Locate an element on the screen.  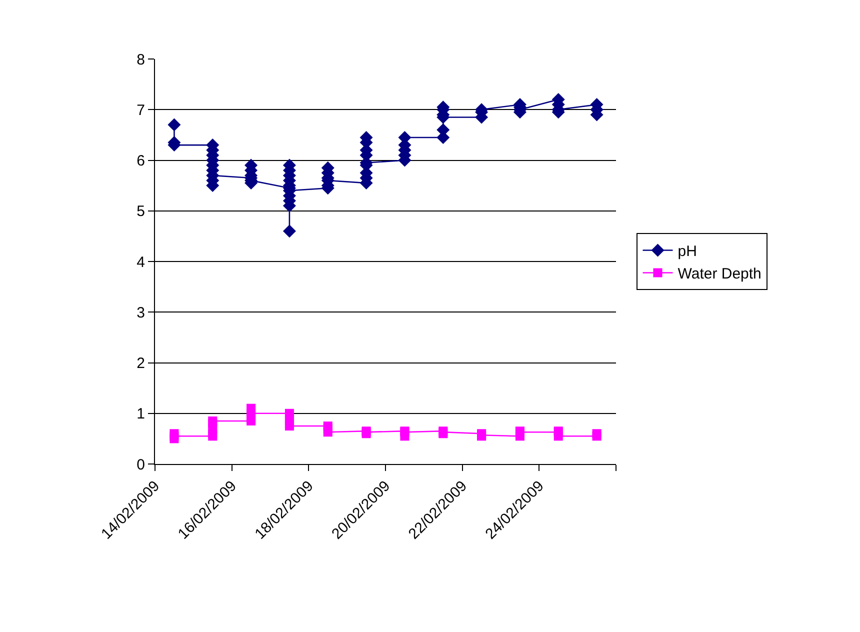
y-tick-label: 8 is located at coordinates (140, 59).